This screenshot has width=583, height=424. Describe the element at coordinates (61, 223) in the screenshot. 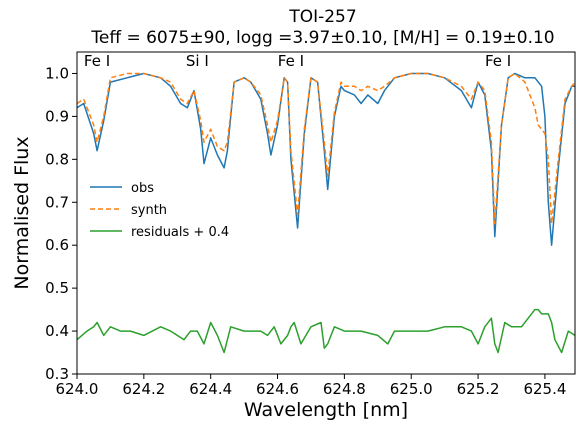

I see `y-axis: 0.3 0.4 0.5 0.6 0.7 0.8 0.9 1.0` at that location.